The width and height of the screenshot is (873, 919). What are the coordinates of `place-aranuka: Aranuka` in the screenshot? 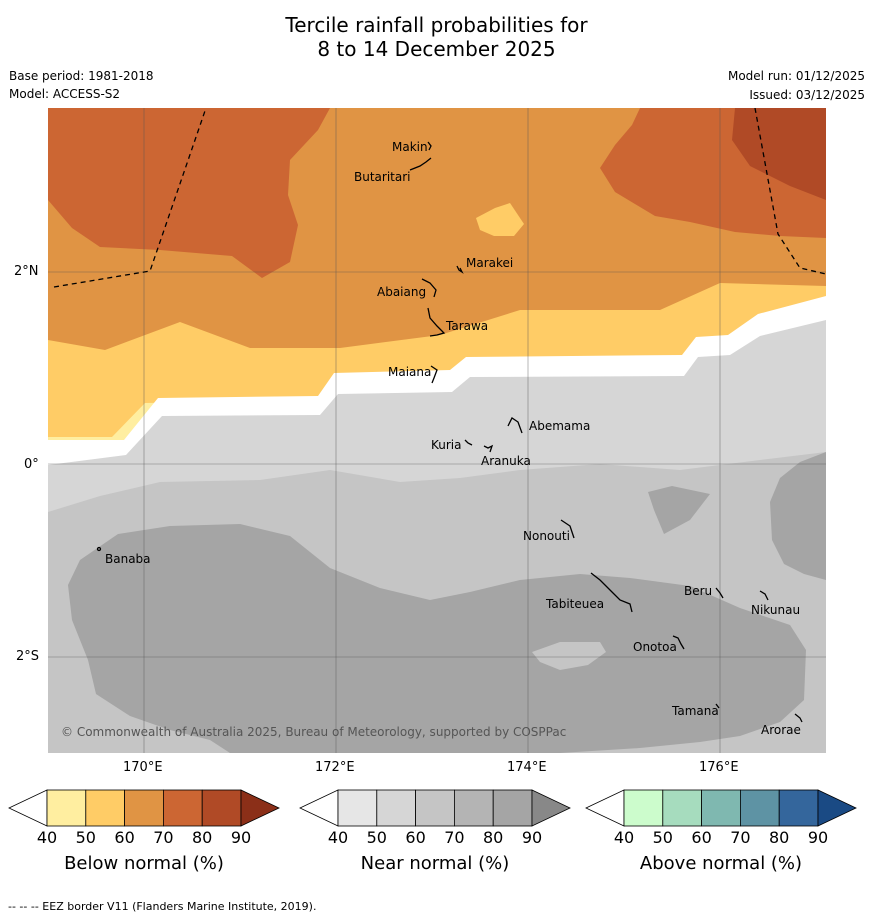 It's located at (506, 461).